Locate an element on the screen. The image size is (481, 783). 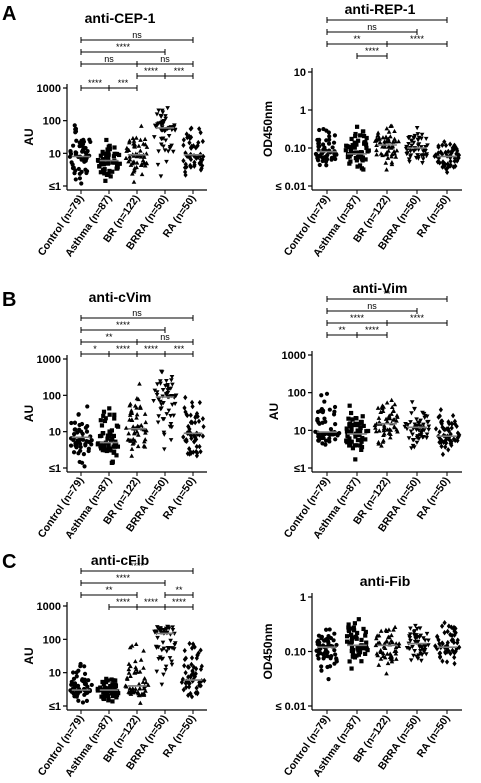
chart-title: anti-Fib is located at coordinates (385, 581).